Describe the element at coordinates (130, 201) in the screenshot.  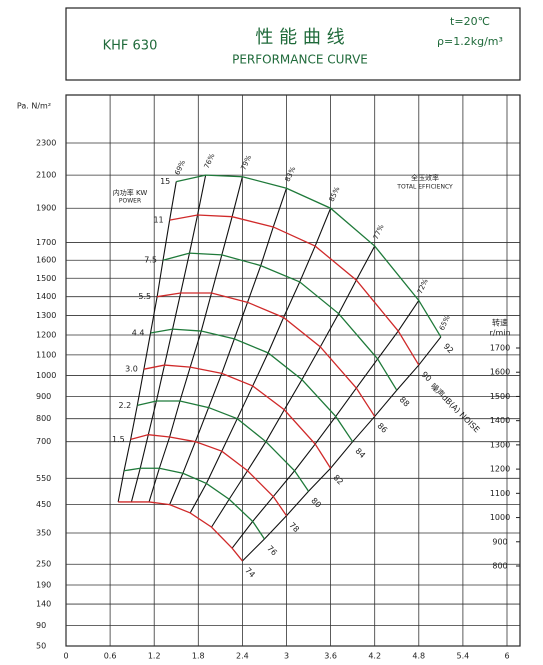
I see `power-label: POWER` at that location.